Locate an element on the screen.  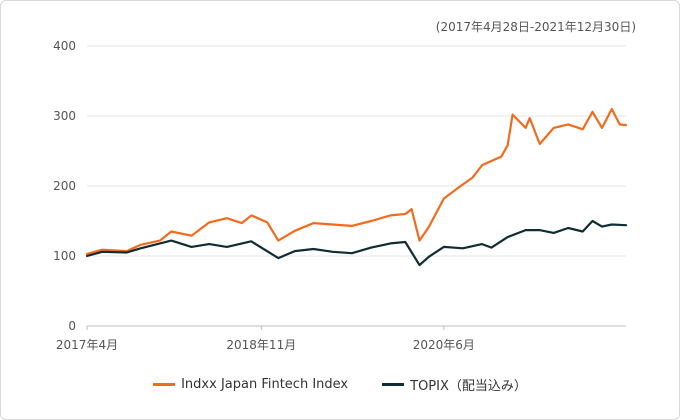
x-tick-label: 2018年11月 is located at coordinates (261, 345).